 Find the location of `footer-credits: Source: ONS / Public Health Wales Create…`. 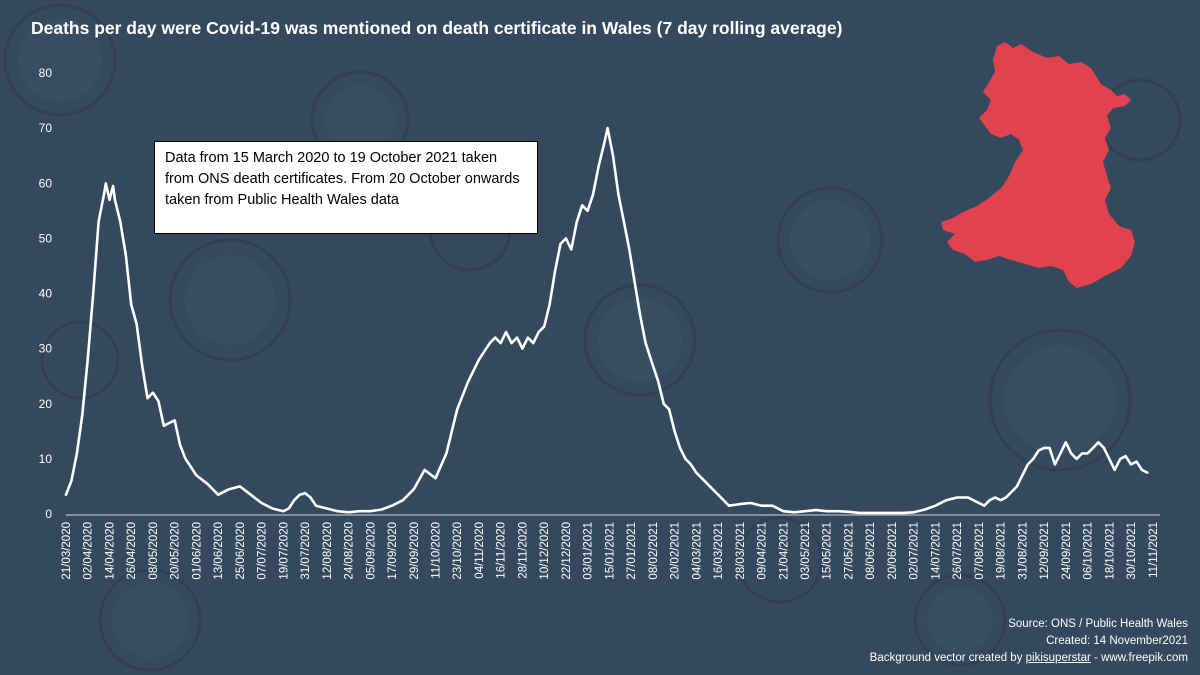

footer-credits: Source: ONS / Public Health Wales Create… is located at coordinates (1029, 641).